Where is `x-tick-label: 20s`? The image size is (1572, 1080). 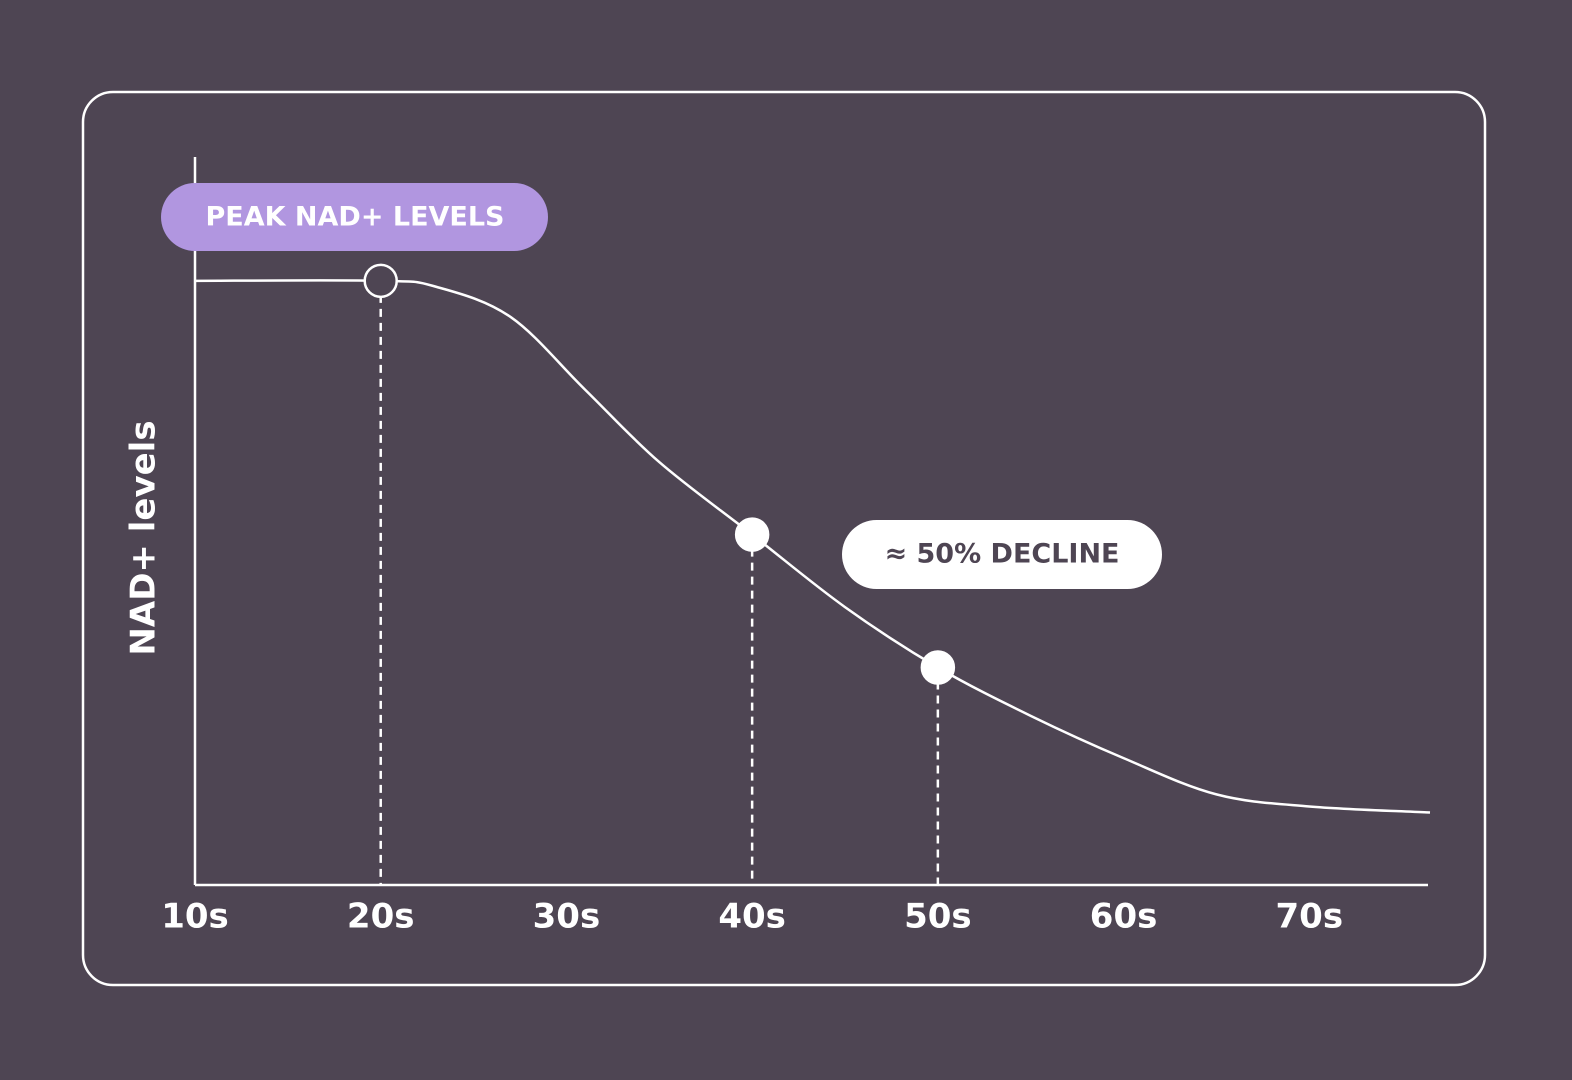
x-tick-label: 20s is located at coordinates (381, 917).